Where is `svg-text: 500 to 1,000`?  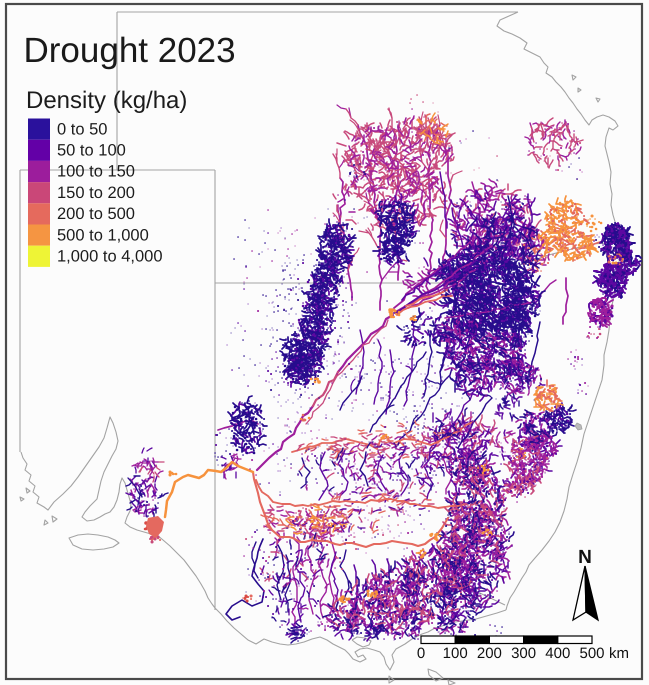 svg-text: 500 to 1,000 is located at coordinates (103, 235).